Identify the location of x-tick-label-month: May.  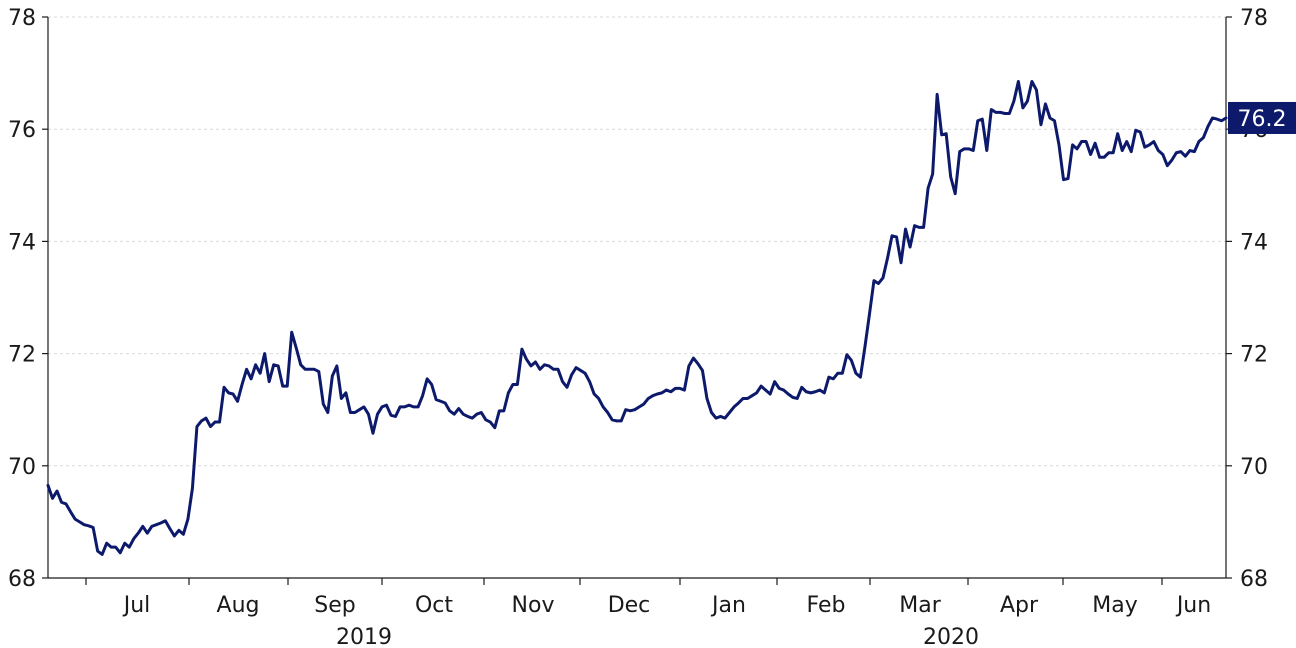
(1114, 605).